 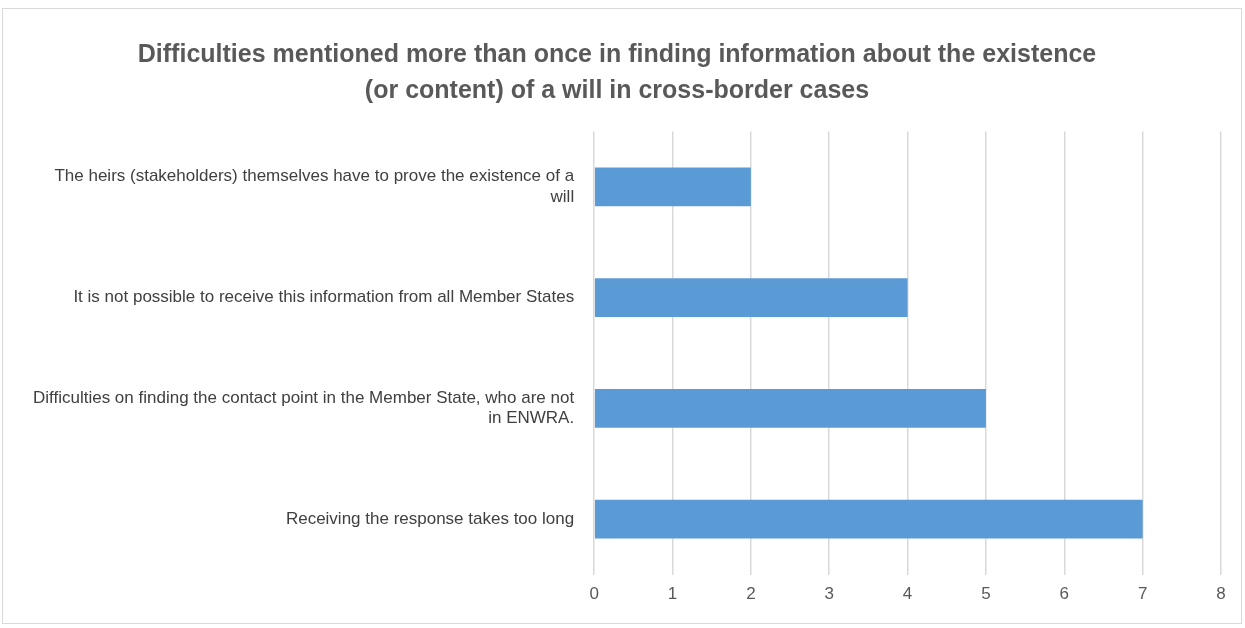 What do you see at coordinates (430, 518) in the screenshot?
I see `y-tick-label: Receiving the response takes too long` at bounding box center [430, 518].